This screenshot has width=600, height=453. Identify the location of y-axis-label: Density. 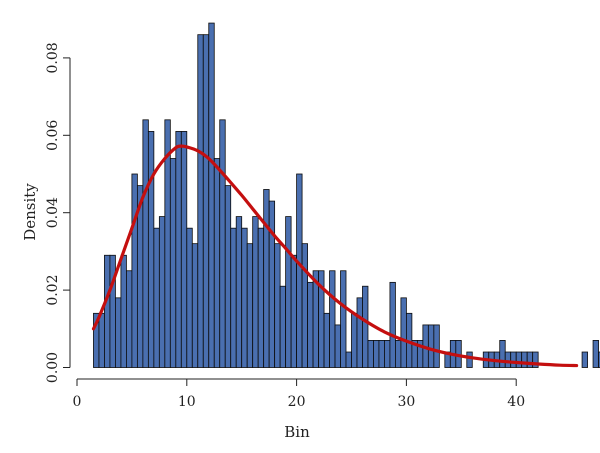
(30, 212).